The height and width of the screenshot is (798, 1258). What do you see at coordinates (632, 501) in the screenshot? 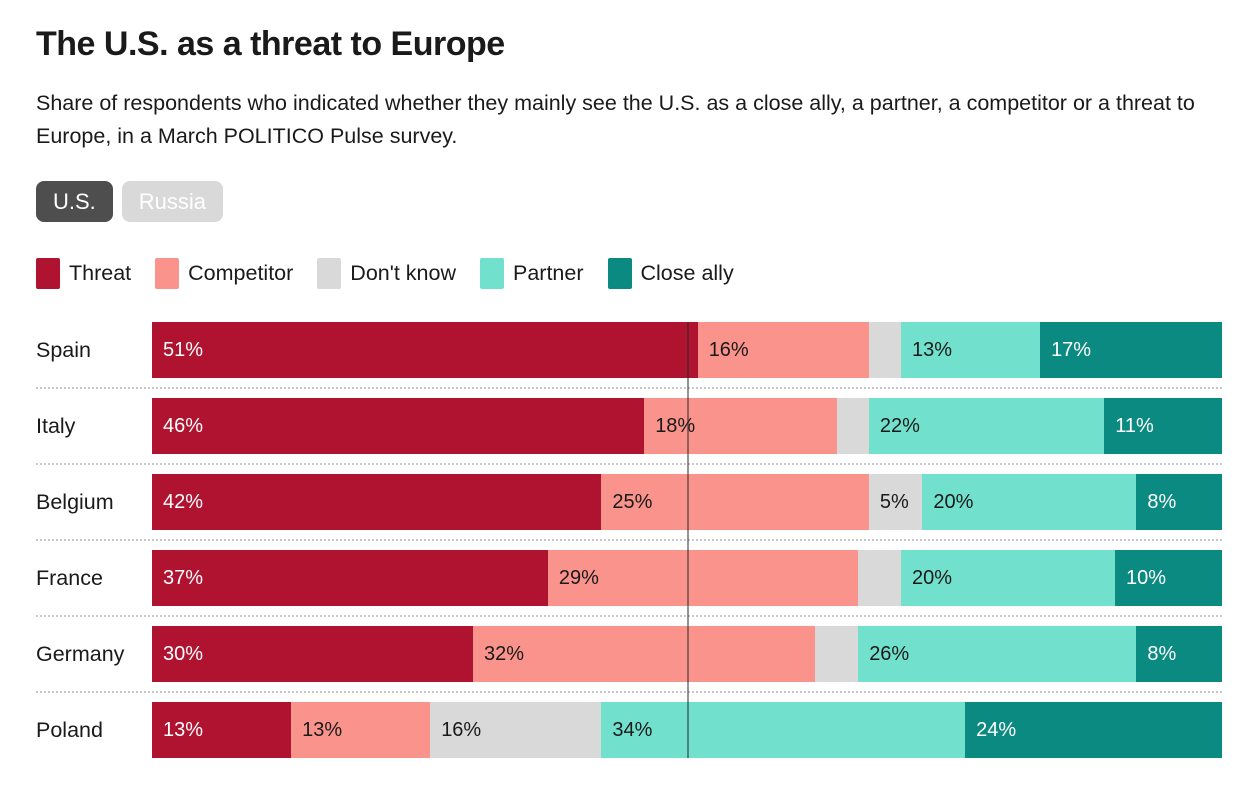
I see `bar-value-label: 25%` at bounding box center [632, 501].